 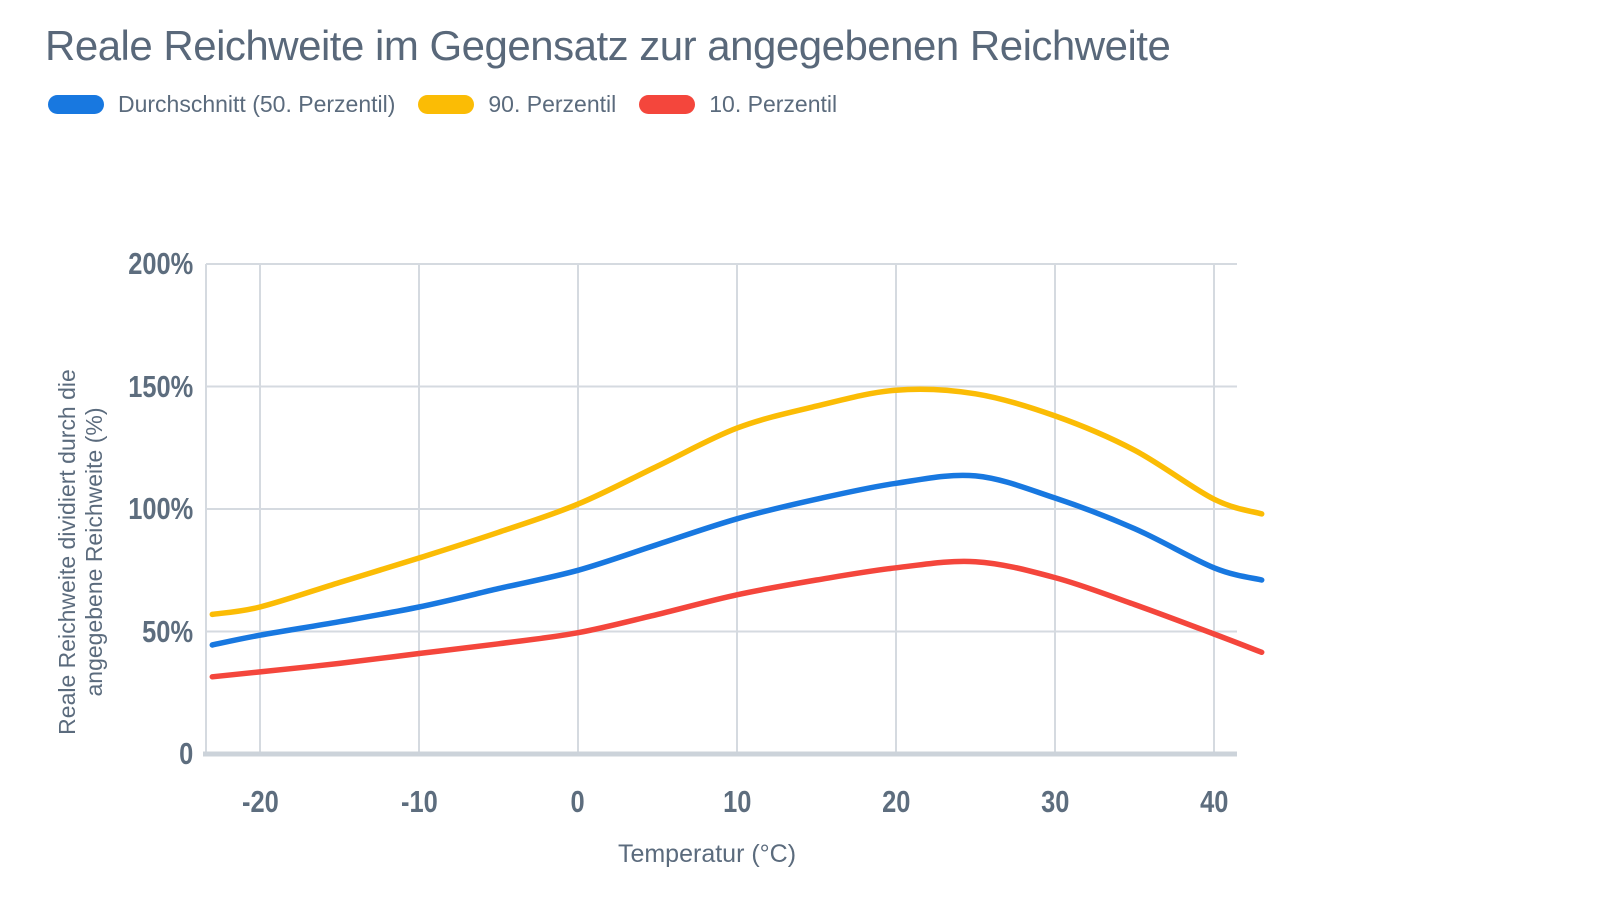 What do you see at coordinates (160, 508) in the screenshot?
I see `y-tick-label: 100%` at bounding box center [160, 508].